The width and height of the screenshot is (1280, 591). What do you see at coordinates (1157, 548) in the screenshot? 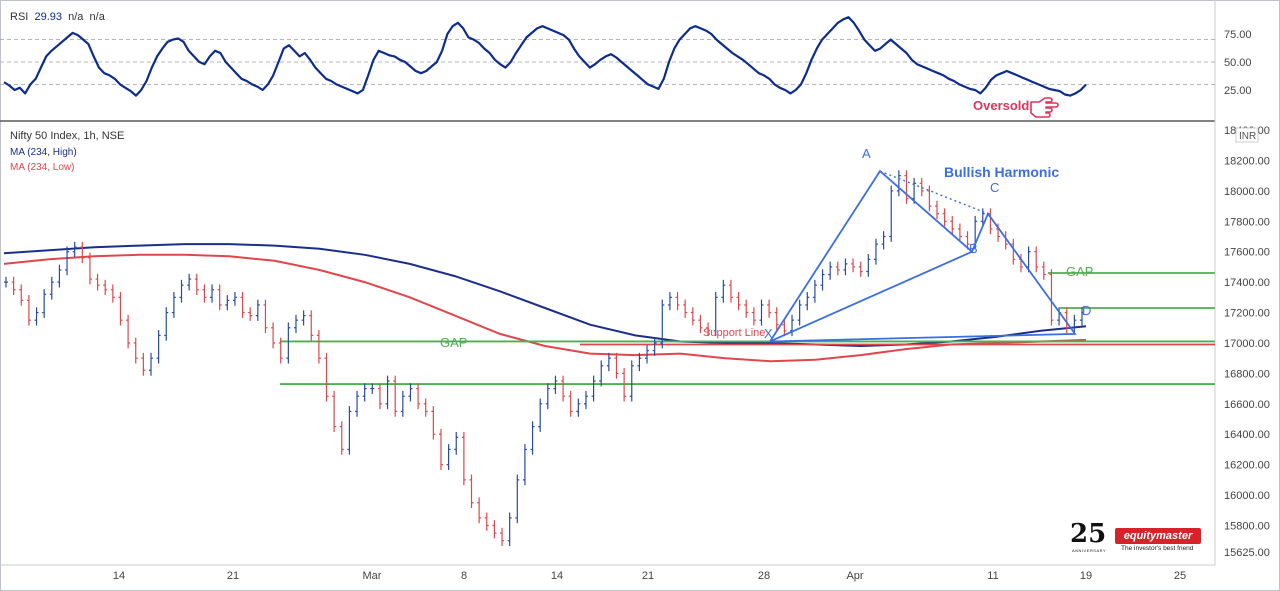
I see `brand-tagline: The investor's best friend` at bounding box center [1157, 548].